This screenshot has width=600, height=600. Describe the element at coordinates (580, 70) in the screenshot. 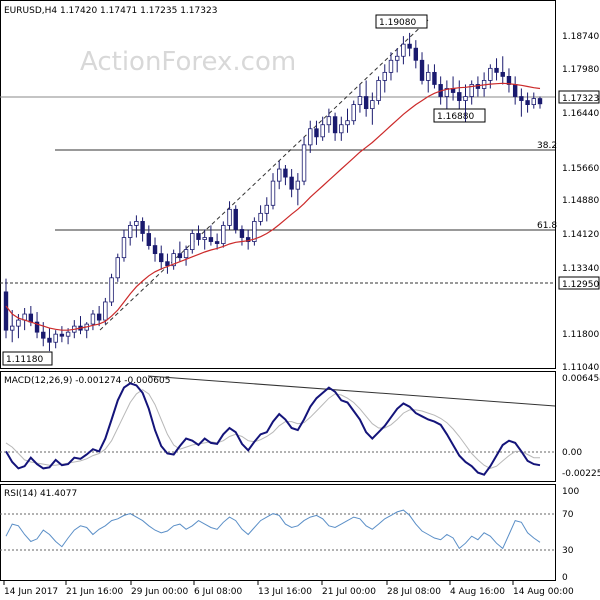

I see `price-tick: 1.17980` at that location.